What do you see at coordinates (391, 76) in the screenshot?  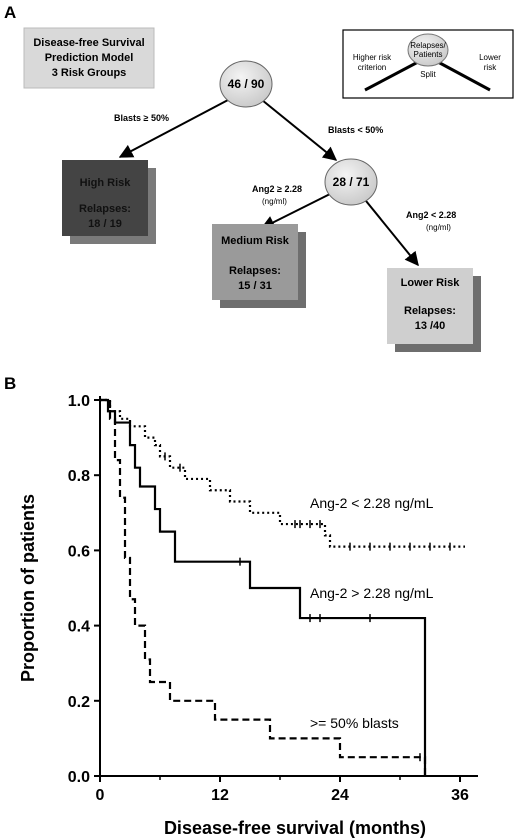 I see `legend-left-branch` at bounding box center [391, 76].